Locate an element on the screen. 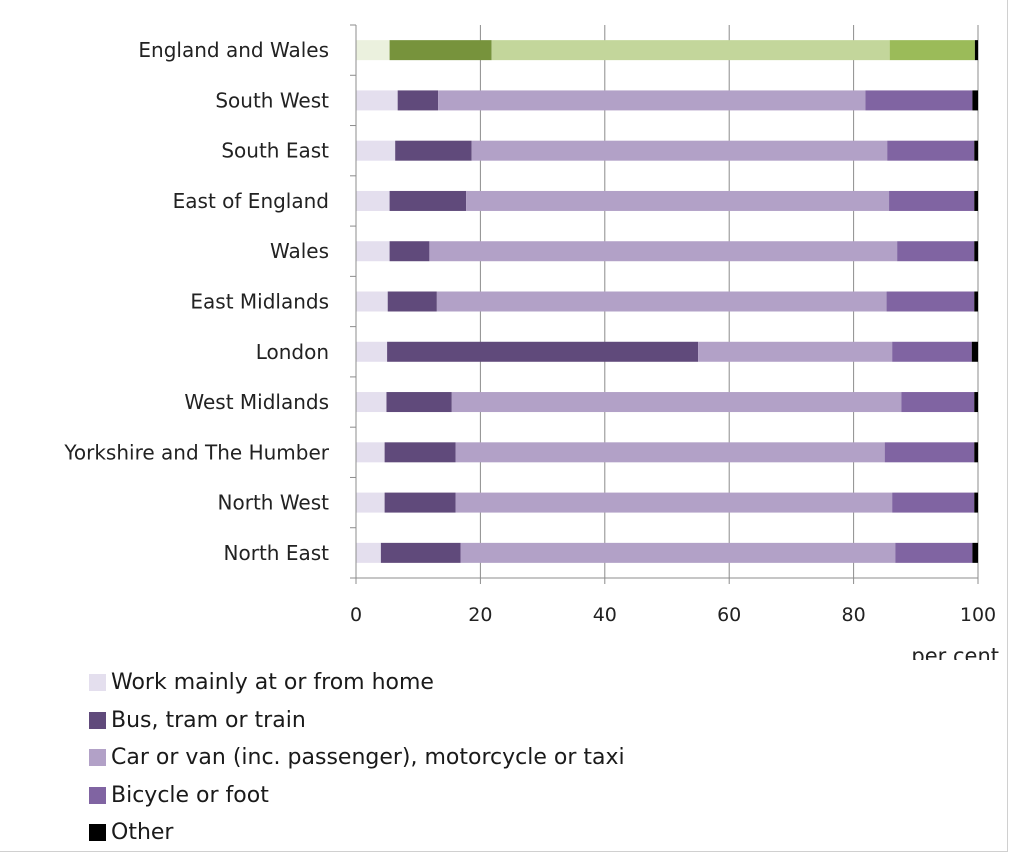 This screenshot has height=854, width=1010. x-tick-label: 60 is located at coordinates (729, 615).